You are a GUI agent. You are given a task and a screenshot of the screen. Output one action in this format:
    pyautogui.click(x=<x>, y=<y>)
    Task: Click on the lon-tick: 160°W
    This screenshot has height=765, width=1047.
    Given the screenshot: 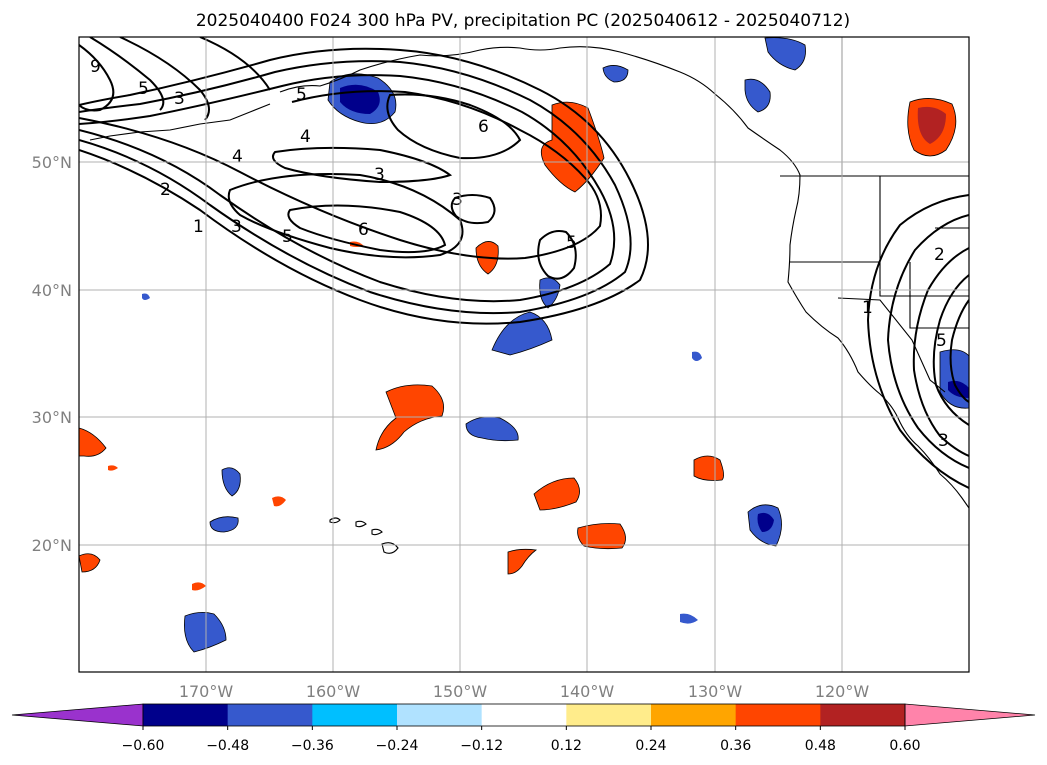 What is the action you would take?
    pyautogui.click(x=333, y=691)
    